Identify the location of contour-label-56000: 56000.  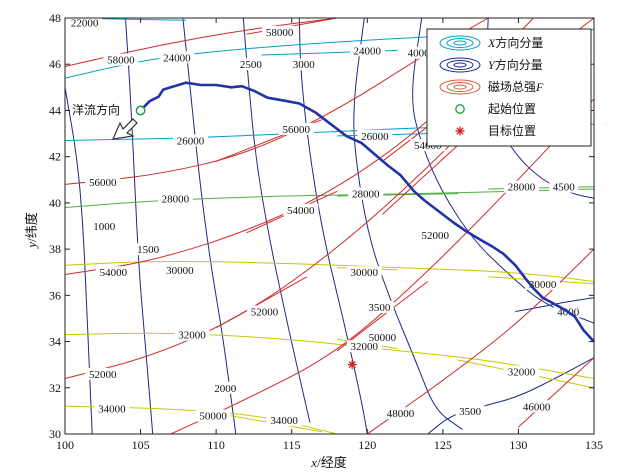
(103, 183).